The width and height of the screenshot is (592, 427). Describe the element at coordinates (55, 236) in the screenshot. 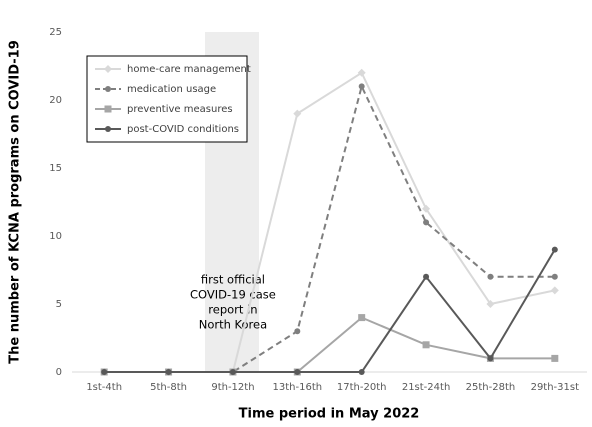

I see `y-tick-label: 10` at that location.